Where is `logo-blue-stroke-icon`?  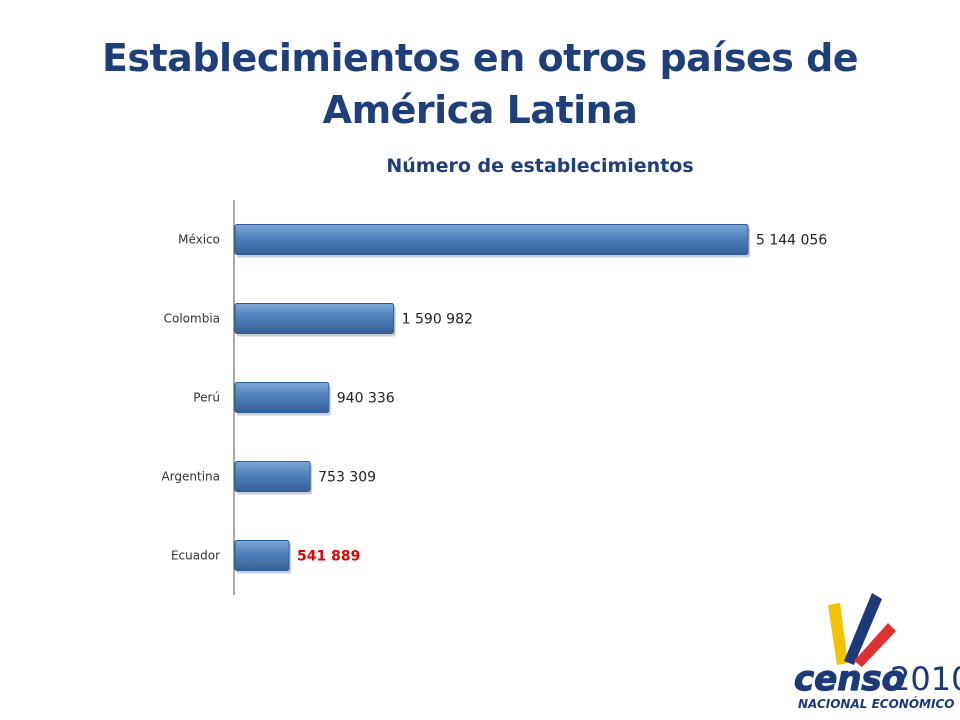
logo-blue-stroke-icon is located at coordinates (863, 629).